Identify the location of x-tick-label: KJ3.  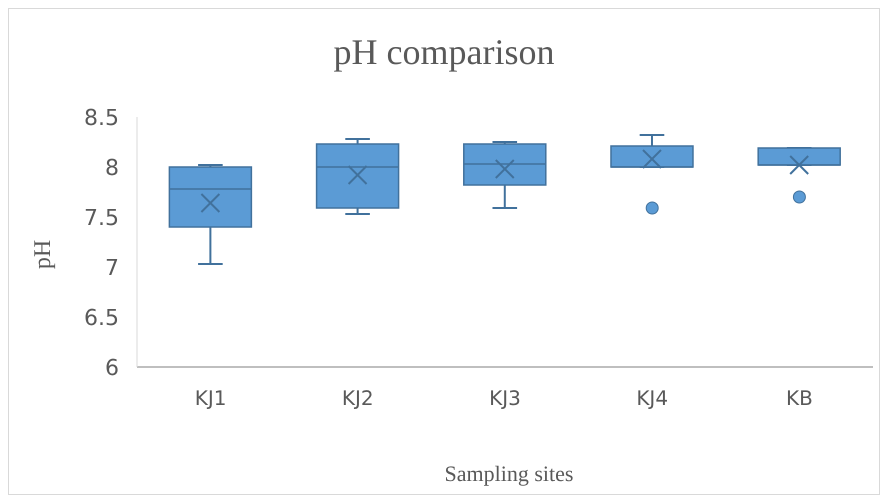
(505, 398).